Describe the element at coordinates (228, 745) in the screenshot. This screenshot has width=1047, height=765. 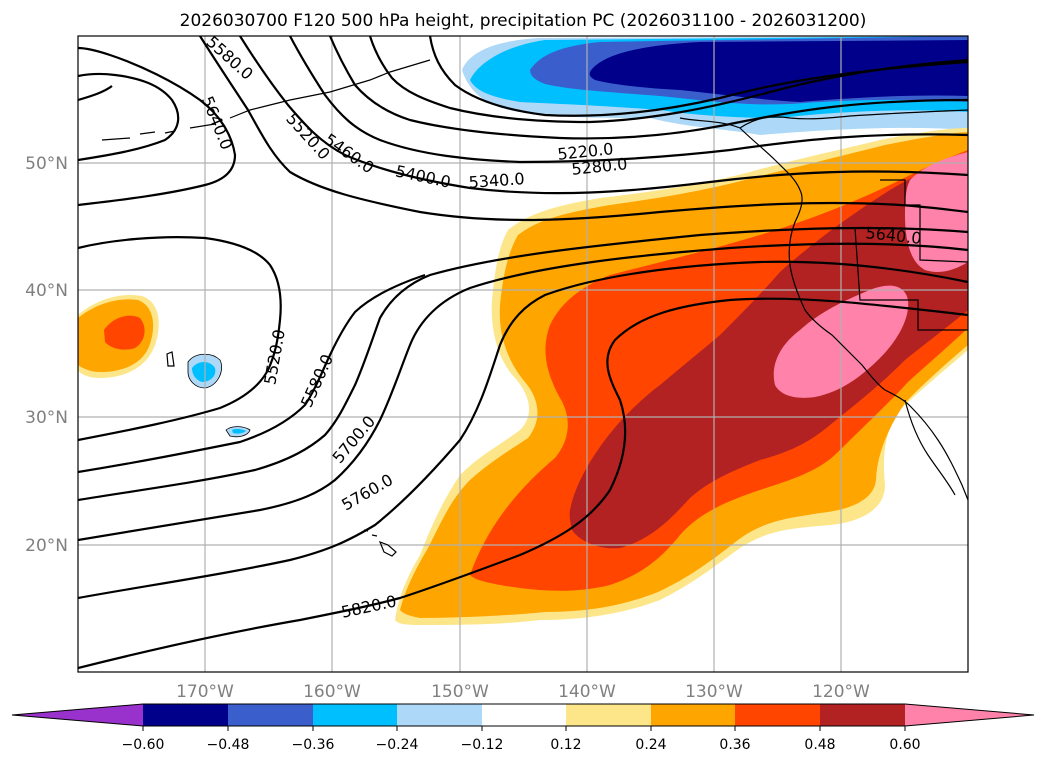
I see `colorbar-tick-label: −0.48` at that location.